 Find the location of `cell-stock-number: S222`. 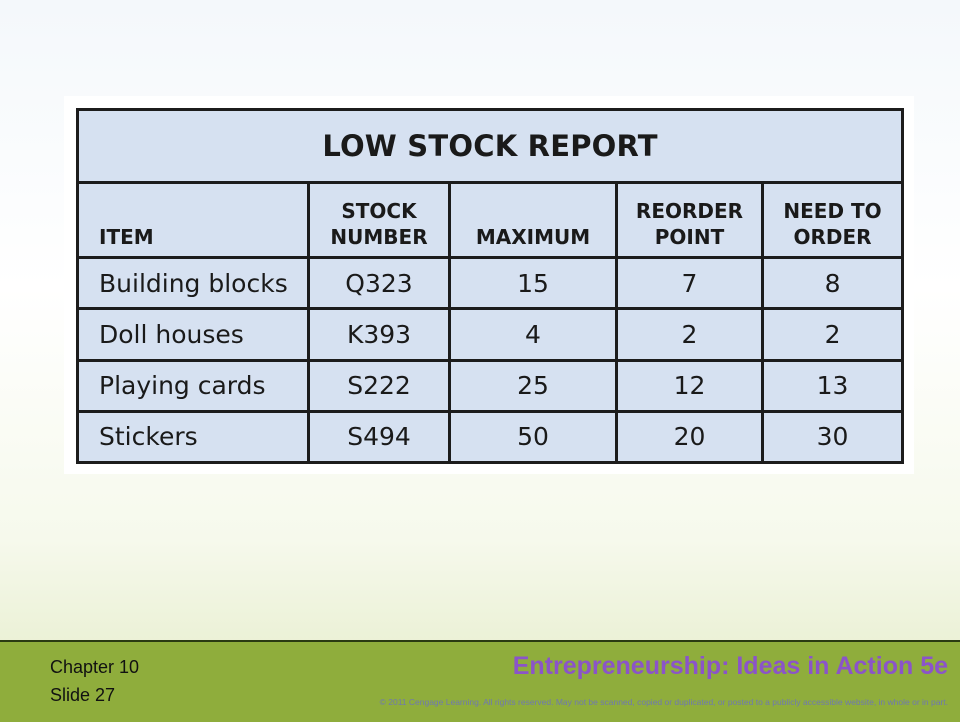

cell-stock-number: S222 is located at coordinates (379, 385).